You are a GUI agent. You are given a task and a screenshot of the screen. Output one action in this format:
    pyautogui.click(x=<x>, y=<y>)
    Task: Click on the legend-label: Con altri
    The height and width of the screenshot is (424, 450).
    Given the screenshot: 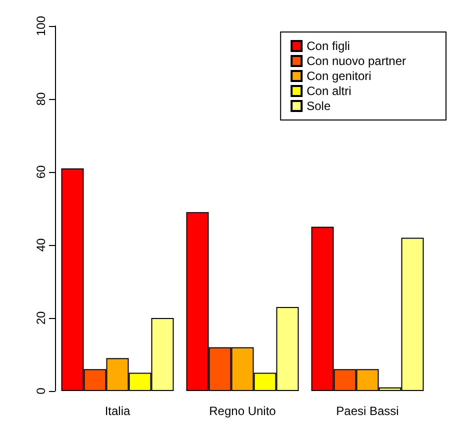 What is the action you would take?
    pyautogui.click(x=329, y=91)
    